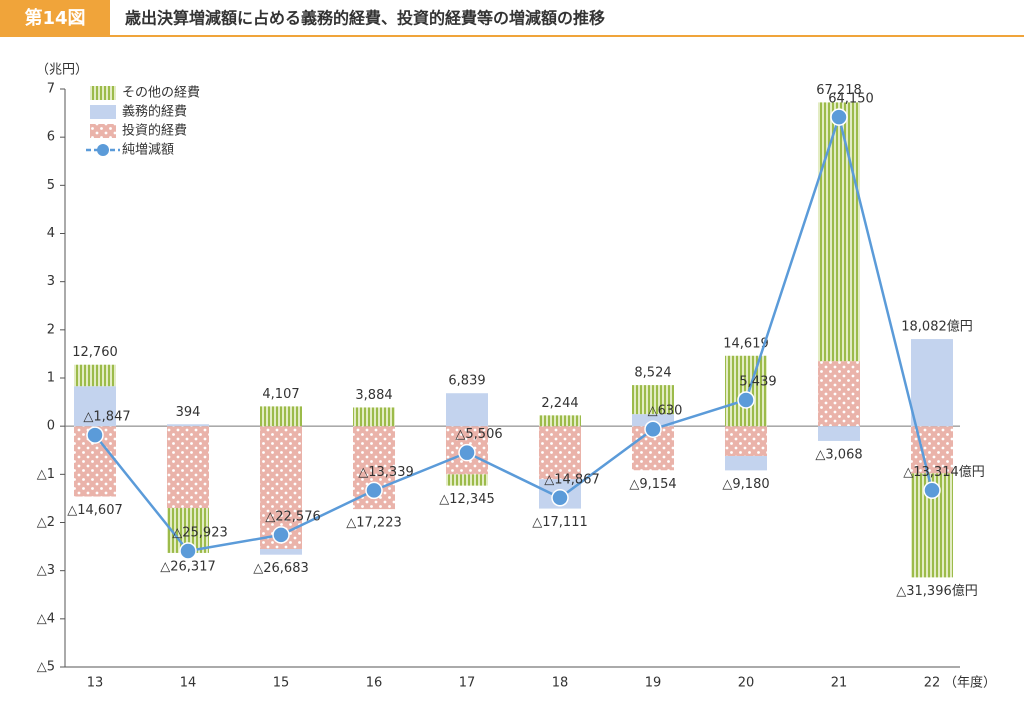  What do you see at coordinates (200, 533) in the screenshot?
I see `net-value-label: △25,923` at bounding box center [200, 533].